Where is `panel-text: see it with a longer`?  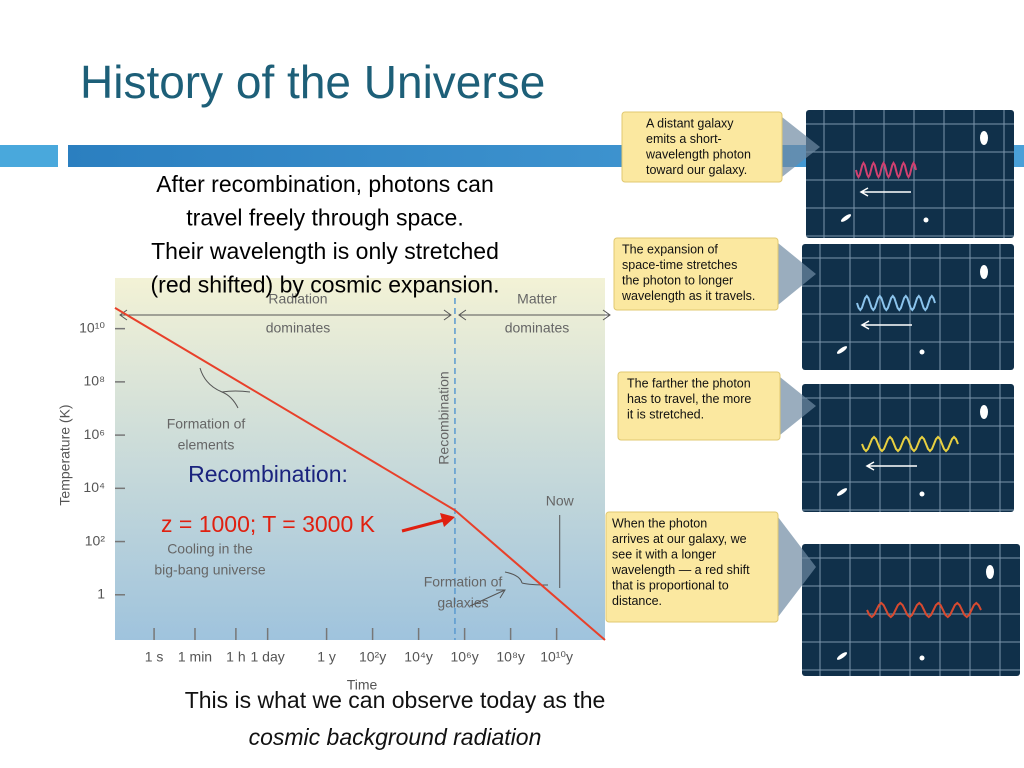 panel-text: see it with a longer is located at coordinates (664, 554).